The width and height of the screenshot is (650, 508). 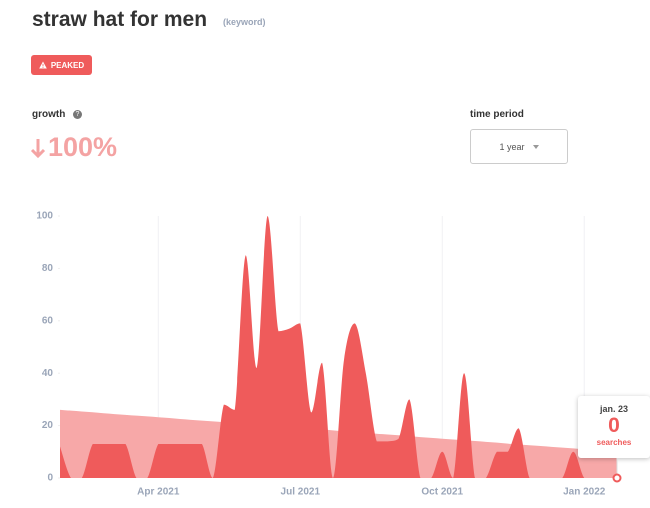 I want to click on title: straw hat for men, so click(x=120, y=19).